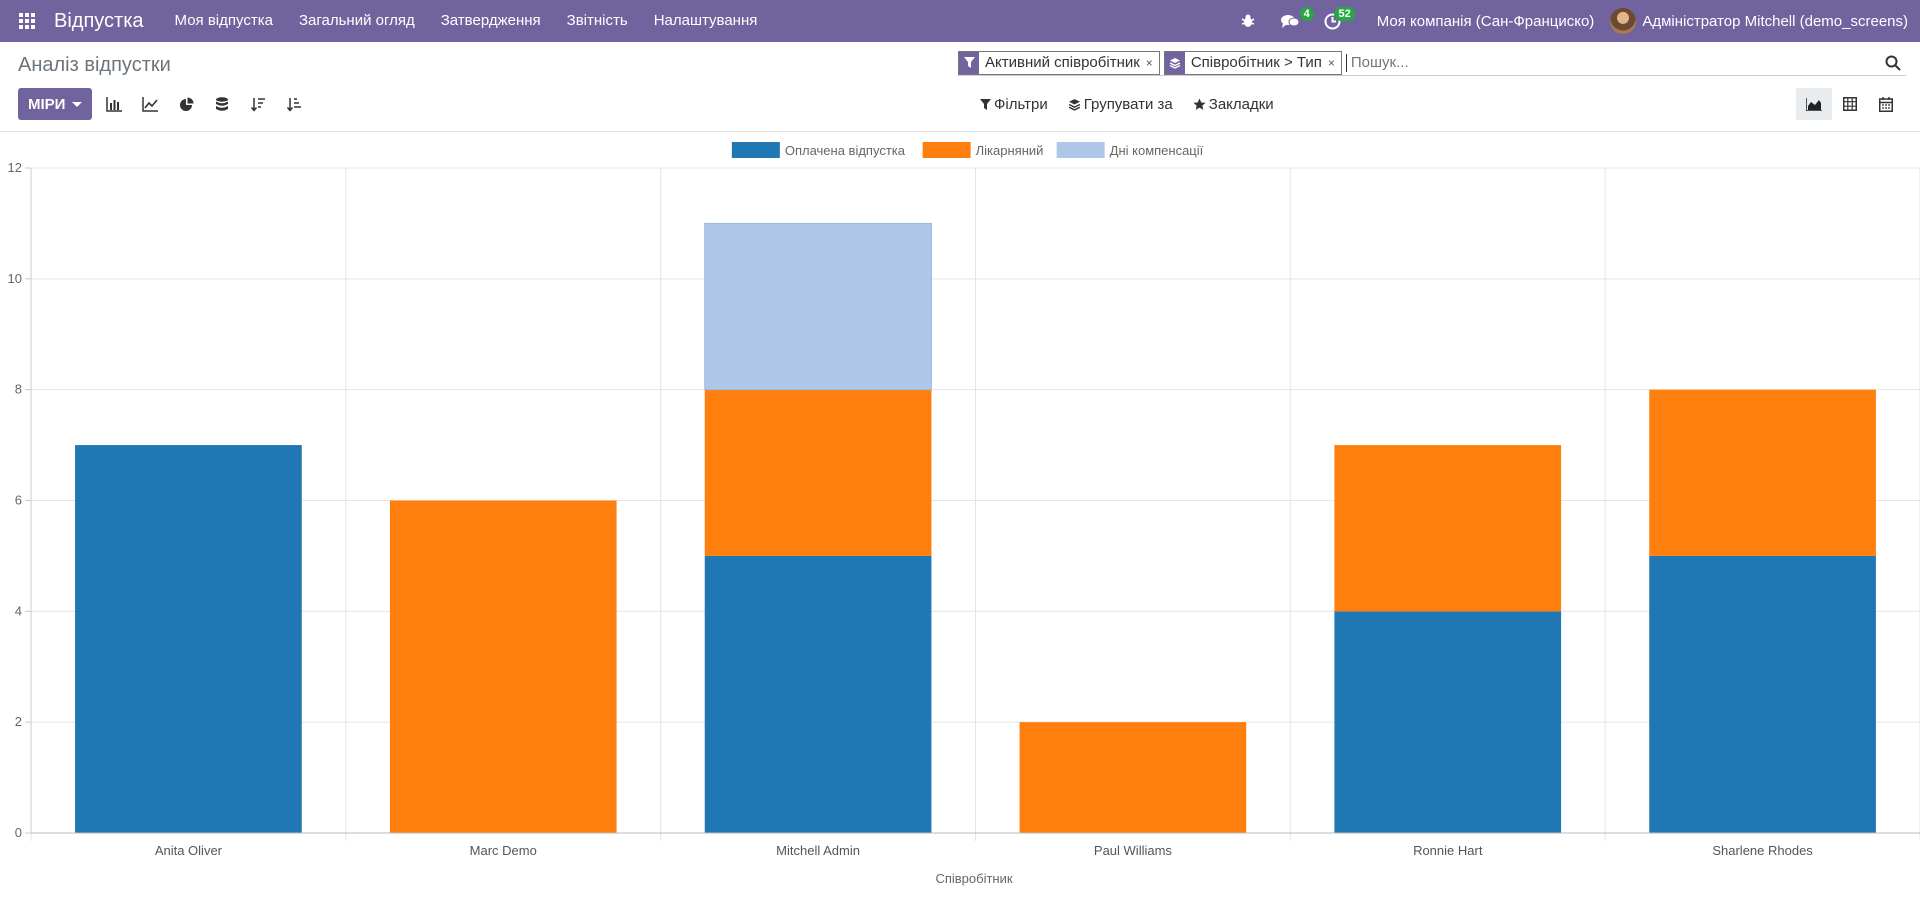 This screenshot has width=1920, height=897. What do you see at coordinates (18, 832) in the screenshot?
I see `y-tick-label: 0` at bounding box center [18, 832].